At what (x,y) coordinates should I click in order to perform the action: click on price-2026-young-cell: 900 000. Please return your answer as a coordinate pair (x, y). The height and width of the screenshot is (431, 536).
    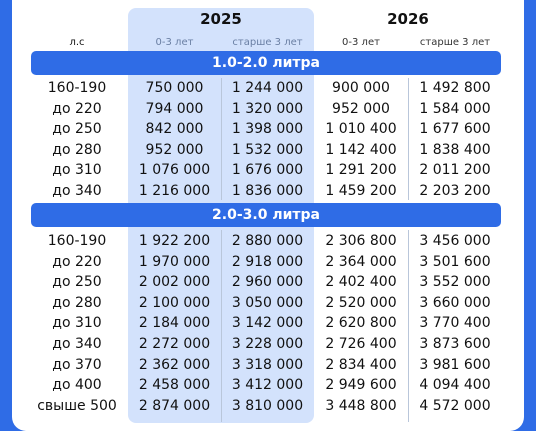
    Looking at the image, I should click on (361, 88).